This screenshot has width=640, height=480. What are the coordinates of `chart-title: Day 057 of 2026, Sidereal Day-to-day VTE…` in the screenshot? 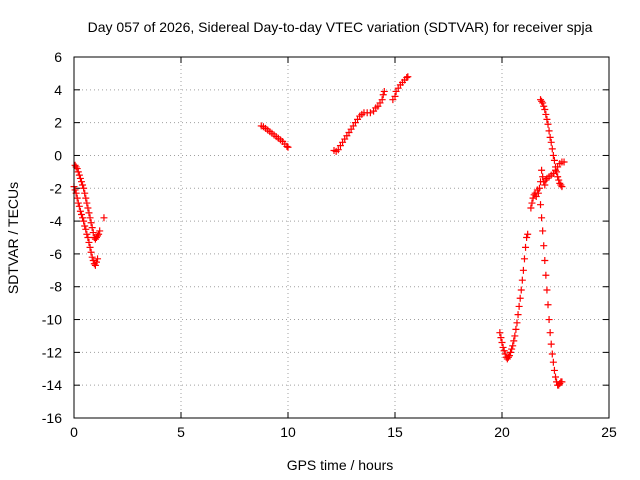 It's located at (340, 27).